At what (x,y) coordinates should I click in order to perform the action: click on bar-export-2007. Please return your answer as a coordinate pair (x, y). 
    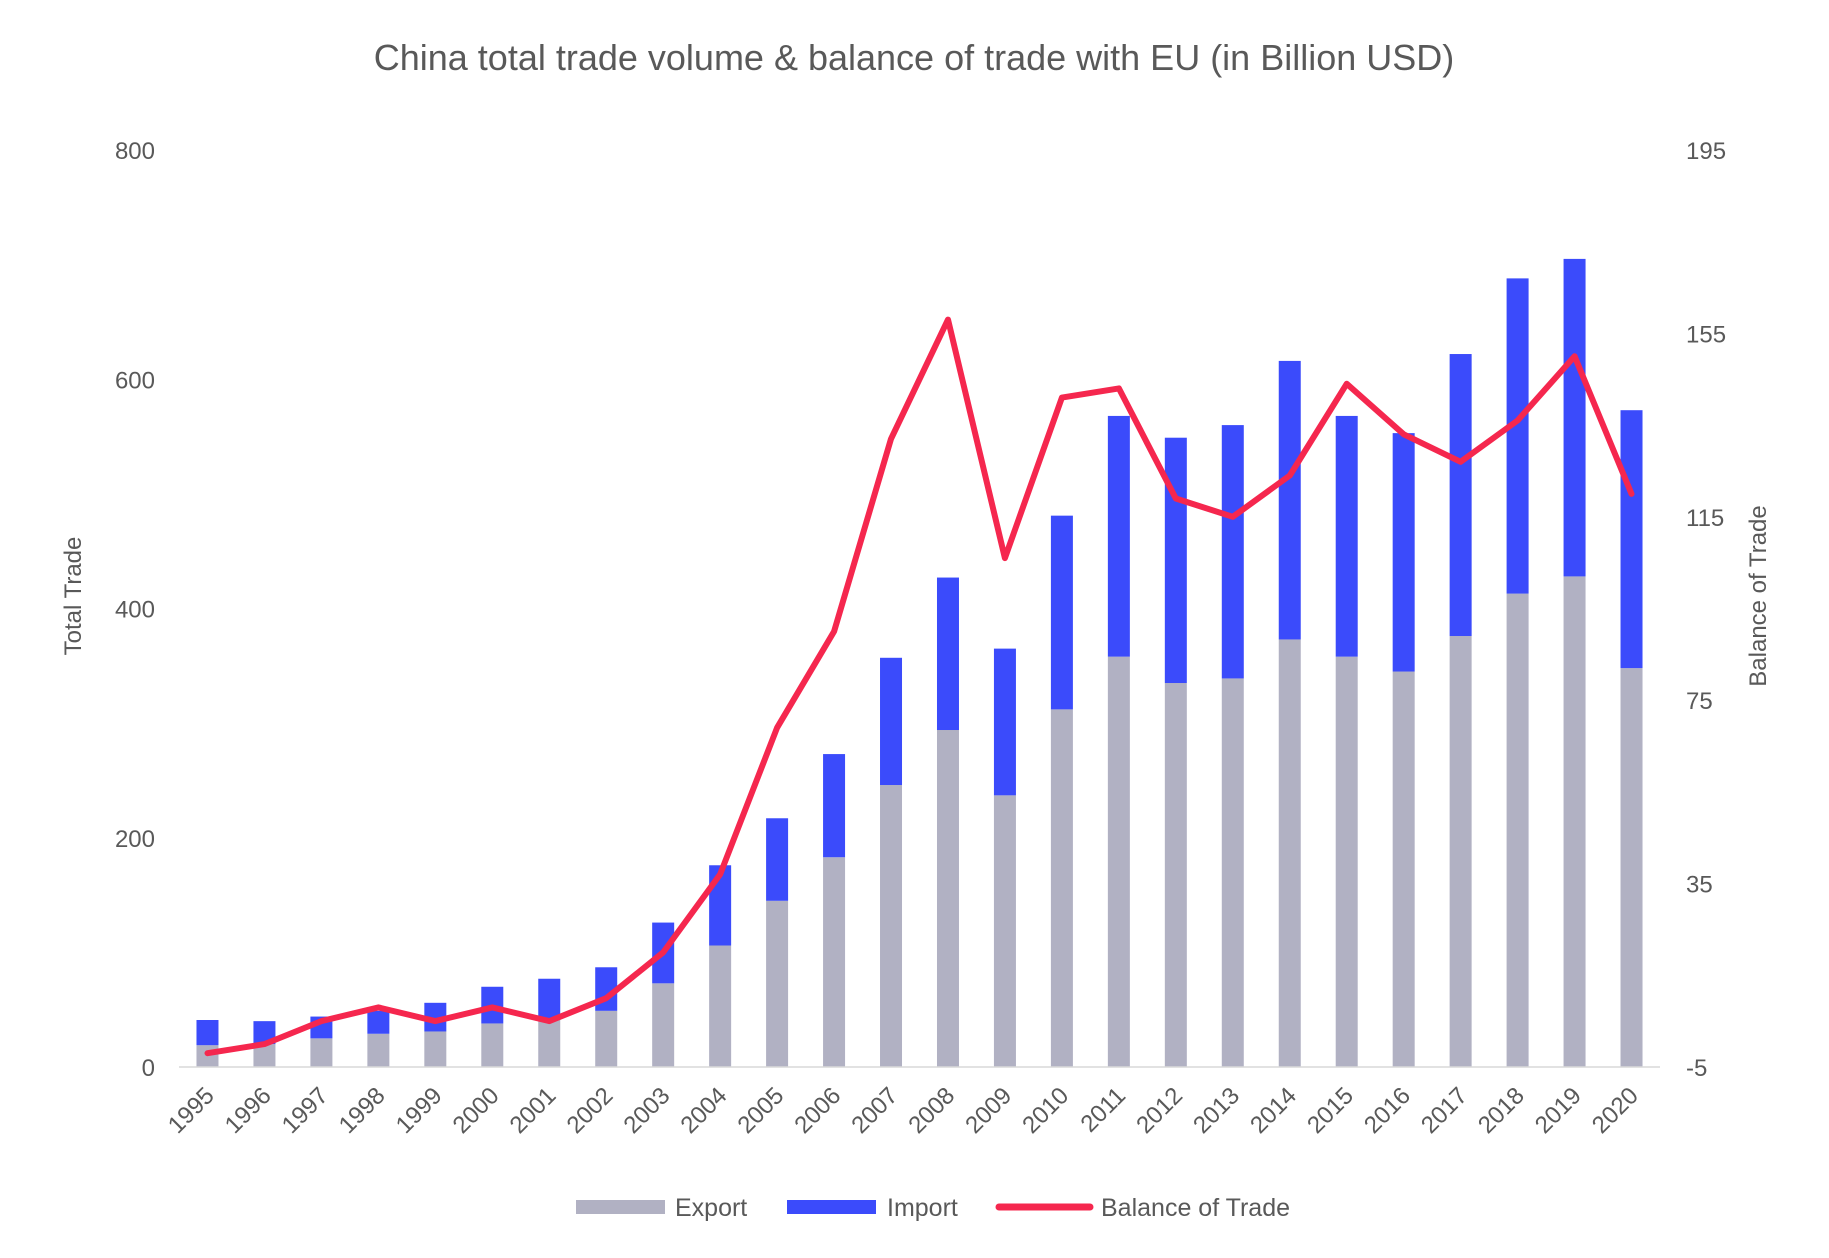
    Looking at the image, I should click on (891, 926).